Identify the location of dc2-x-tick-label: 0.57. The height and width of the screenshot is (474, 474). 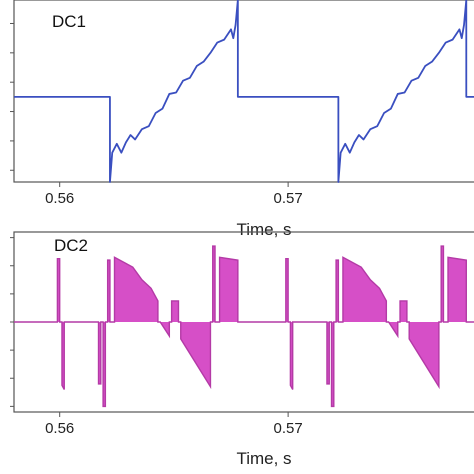
(288, 428).